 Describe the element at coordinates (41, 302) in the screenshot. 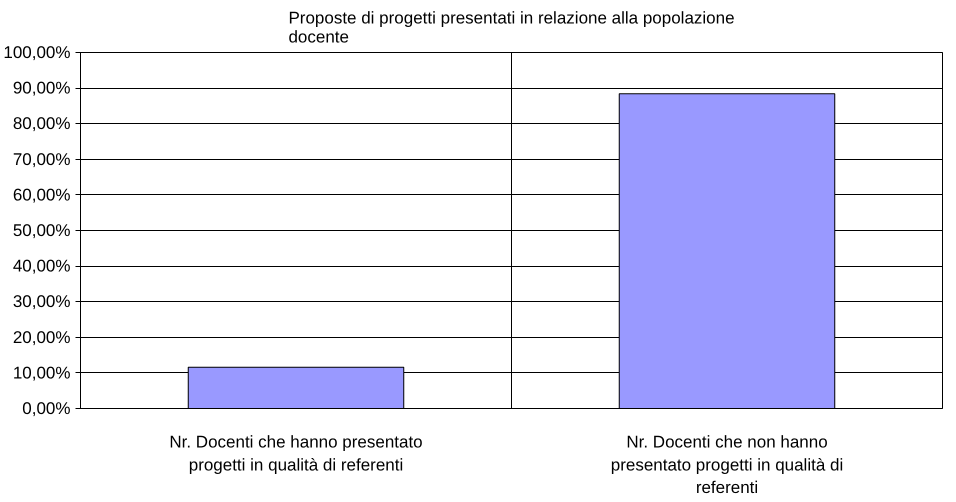

I see `y-tick-label: 30,00%` at that location.